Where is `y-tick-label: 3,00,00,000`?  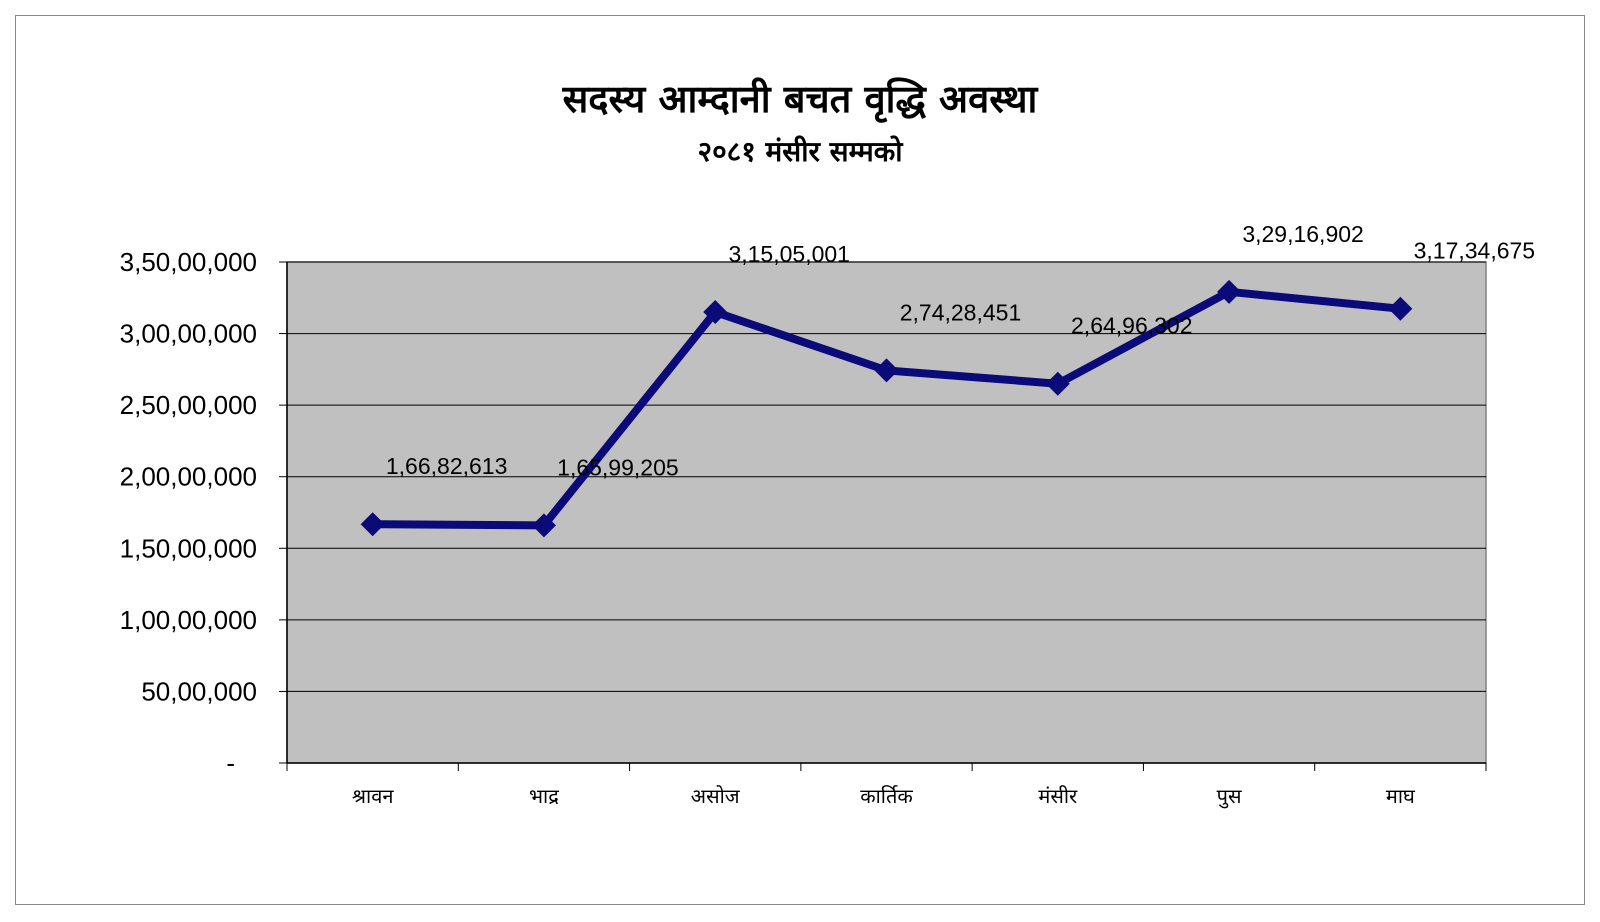 y-tick-label: 3,00,00,000 is located at coordinates (188, 334).